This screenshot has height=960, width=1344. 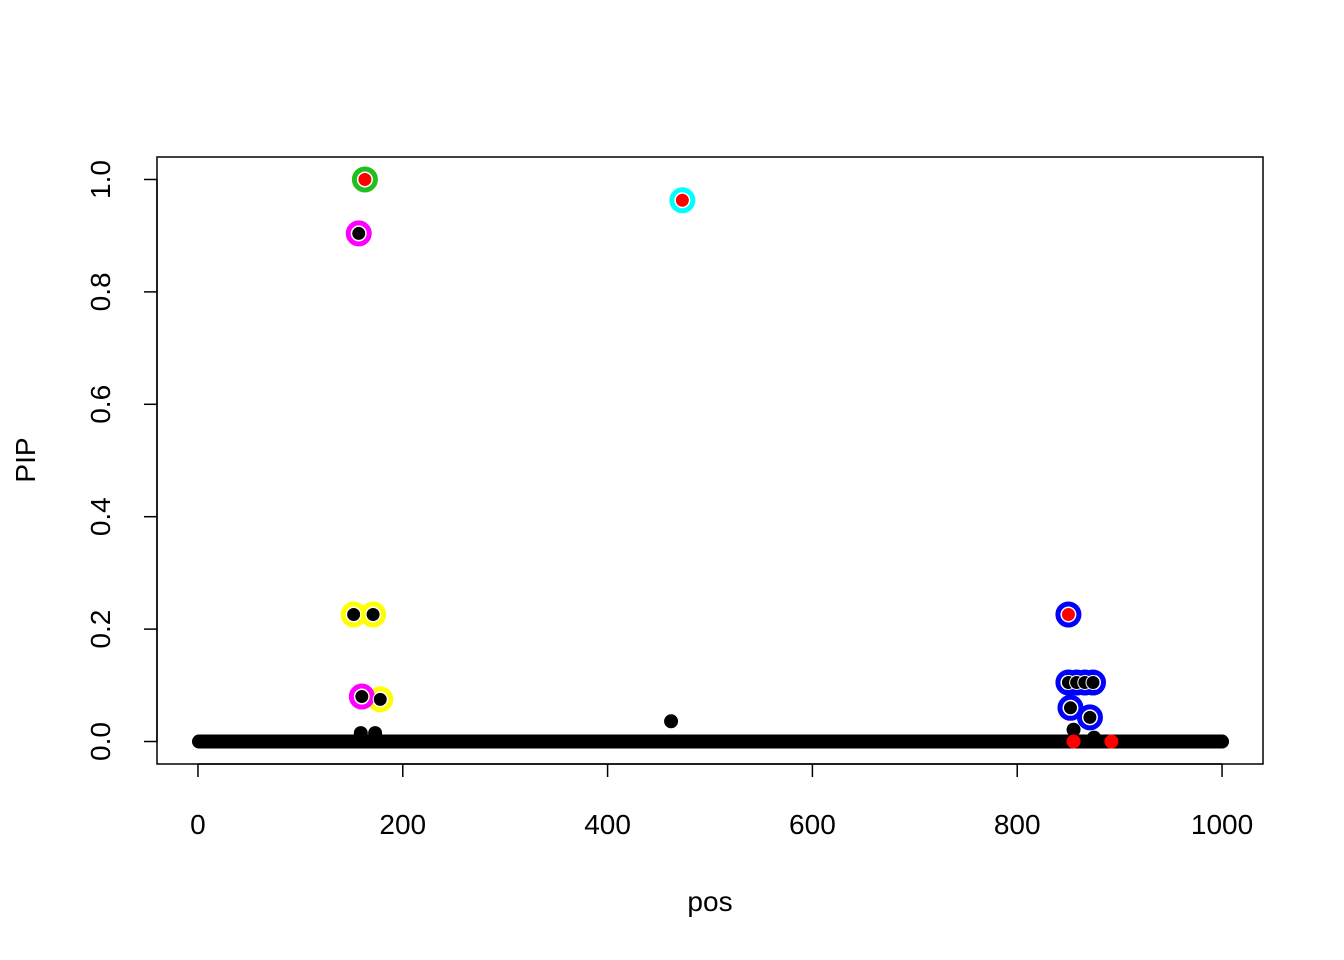 I want to click on x-tick-label: 800, so click(x=1017, y=824).